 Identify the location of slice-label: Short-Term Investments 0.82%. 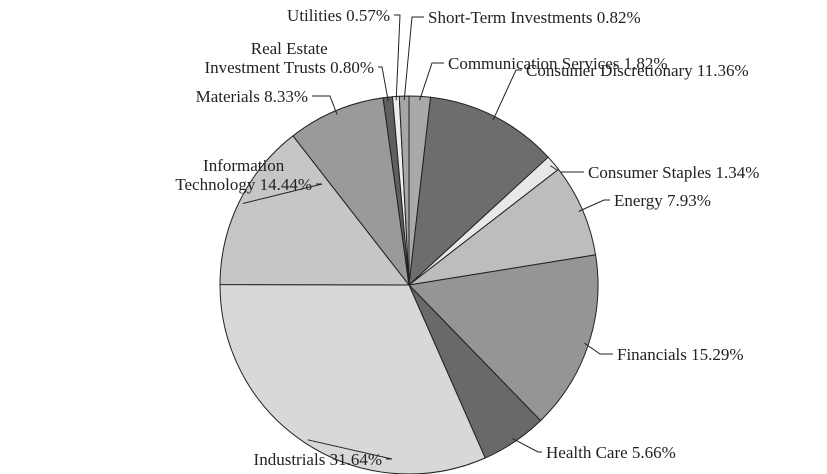
(534, 17).